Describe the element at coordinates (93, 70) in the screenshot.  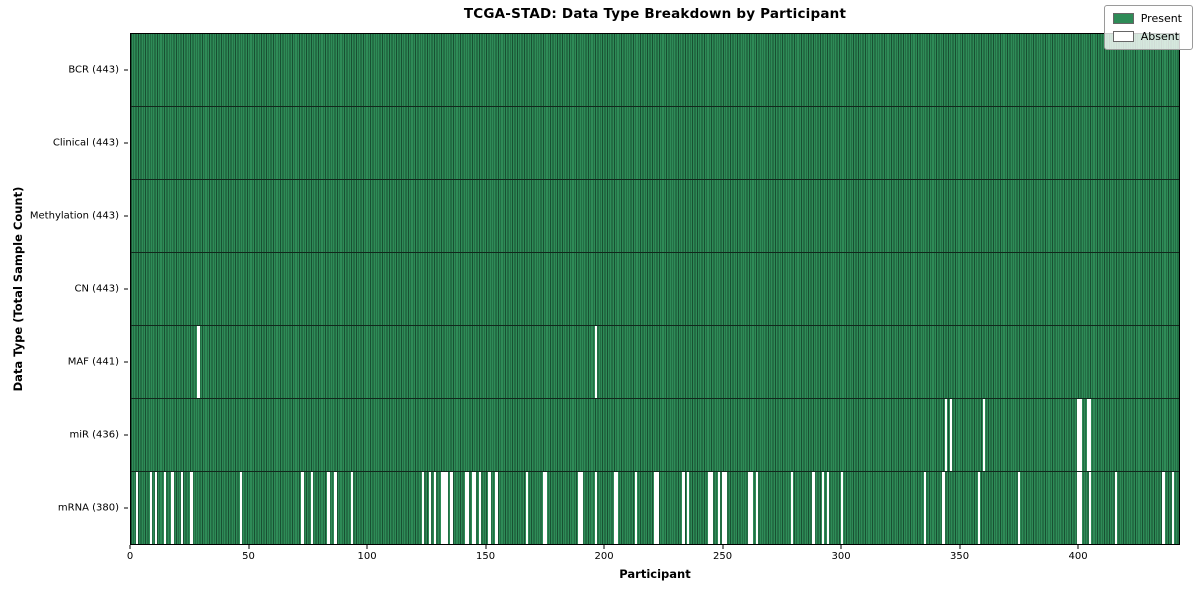
I see `y-tick-label-bcr: BCR (443)` at that location.